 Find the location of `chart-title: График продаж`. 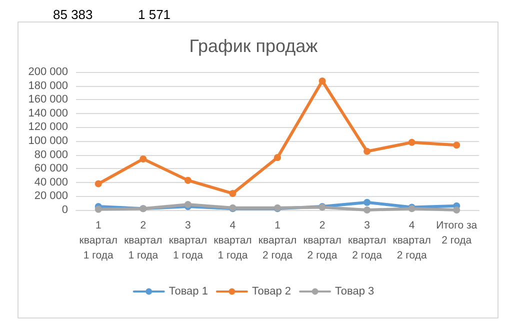

chart-title: График продаж is located at coordinates (253, 46).